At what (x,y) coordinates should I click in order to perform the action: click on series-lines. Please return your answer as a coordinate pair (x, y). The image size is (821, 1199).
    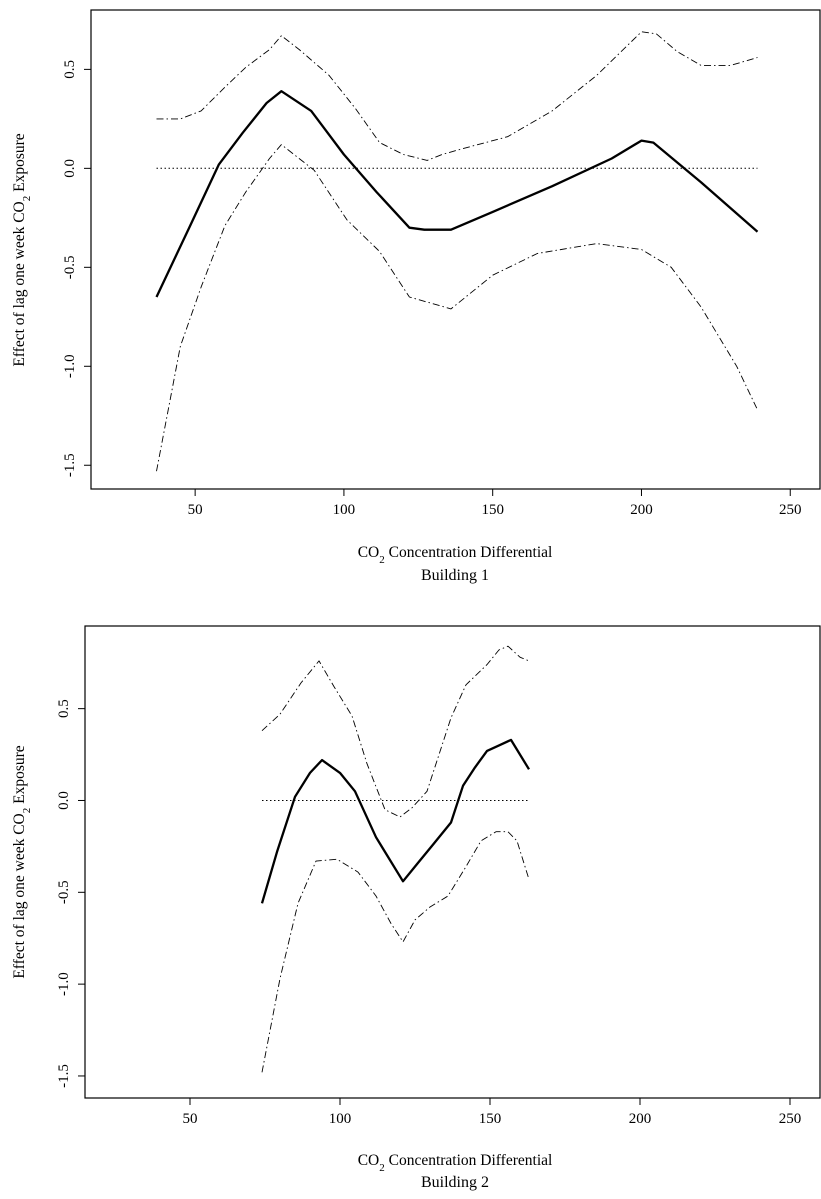
    Looking at the image, I should click on (395, 859).